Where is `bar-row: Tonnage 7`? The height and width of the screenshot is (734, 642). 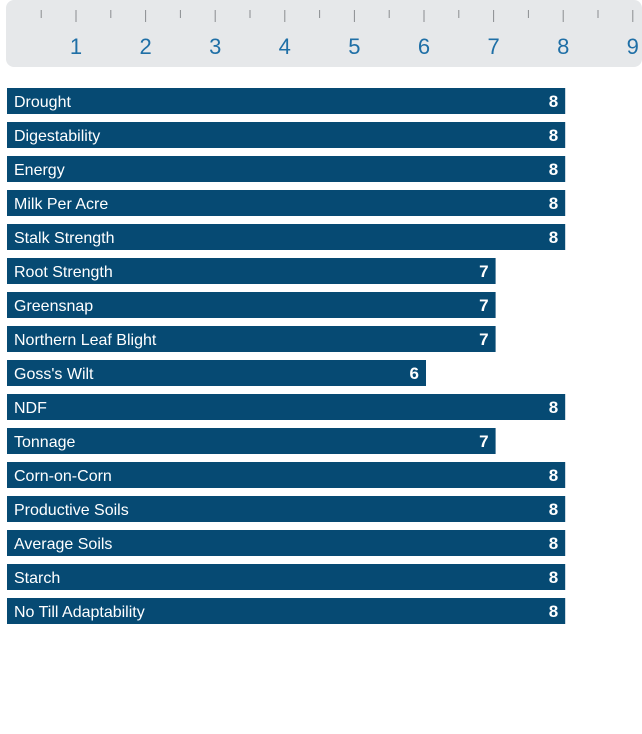
bar-row: Tonnage 7 is located at coordinates (251, 441).